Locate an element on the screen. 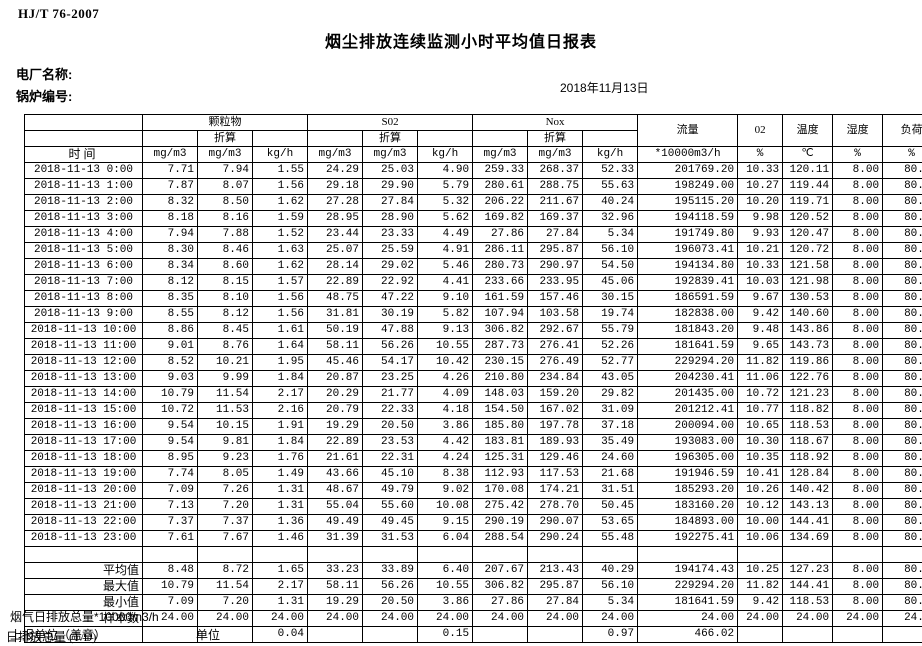  cell-value: 268.37 is located at coordinates (555, 170).